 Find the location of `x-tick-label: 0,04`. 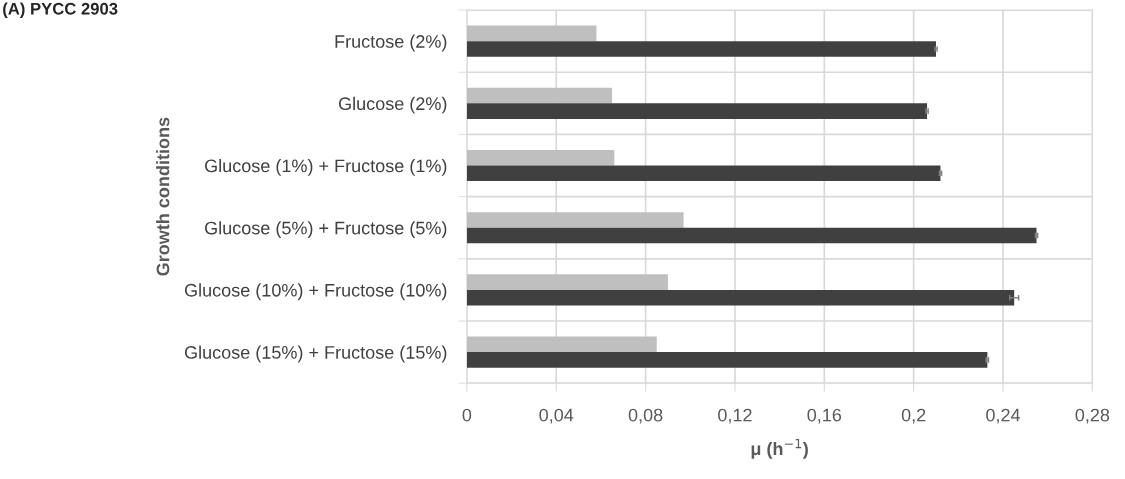

x-tick-label: 0,04 is located at coordinates (556, 416).